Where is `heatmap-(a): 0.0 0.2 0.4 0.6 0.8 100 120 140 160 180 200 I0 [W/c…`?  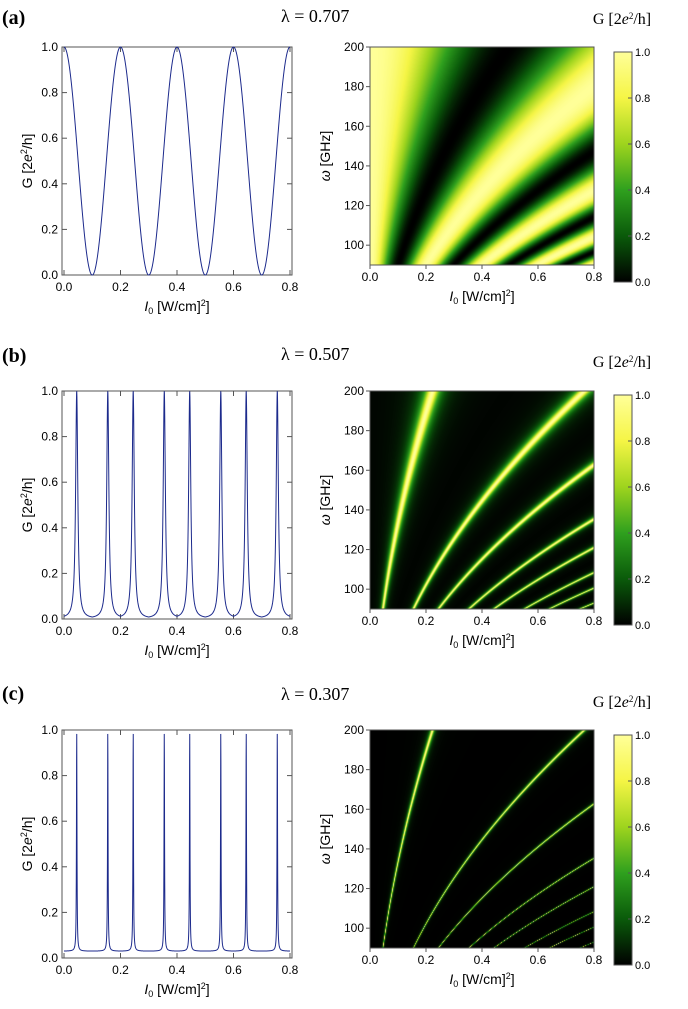 heatmap-(a): 0.0 0.2 0.4 0.6 0.8 100 120 140 160 180 200 I0 [W/c… is located at coordinates (484, 158).